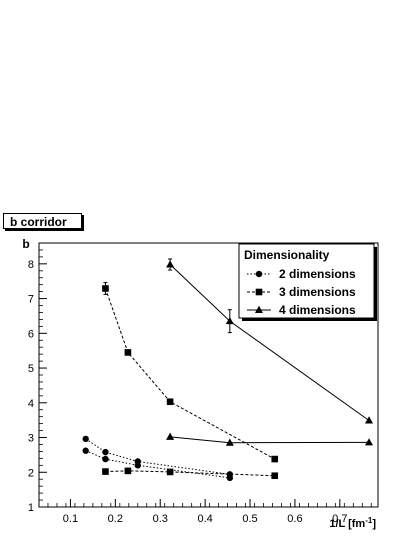 The width and height of the screenshot is (415, 537). Describe the element at coordinates (204, 519) in the screenshot. I see `x-tick-label: 0.4` at that location.